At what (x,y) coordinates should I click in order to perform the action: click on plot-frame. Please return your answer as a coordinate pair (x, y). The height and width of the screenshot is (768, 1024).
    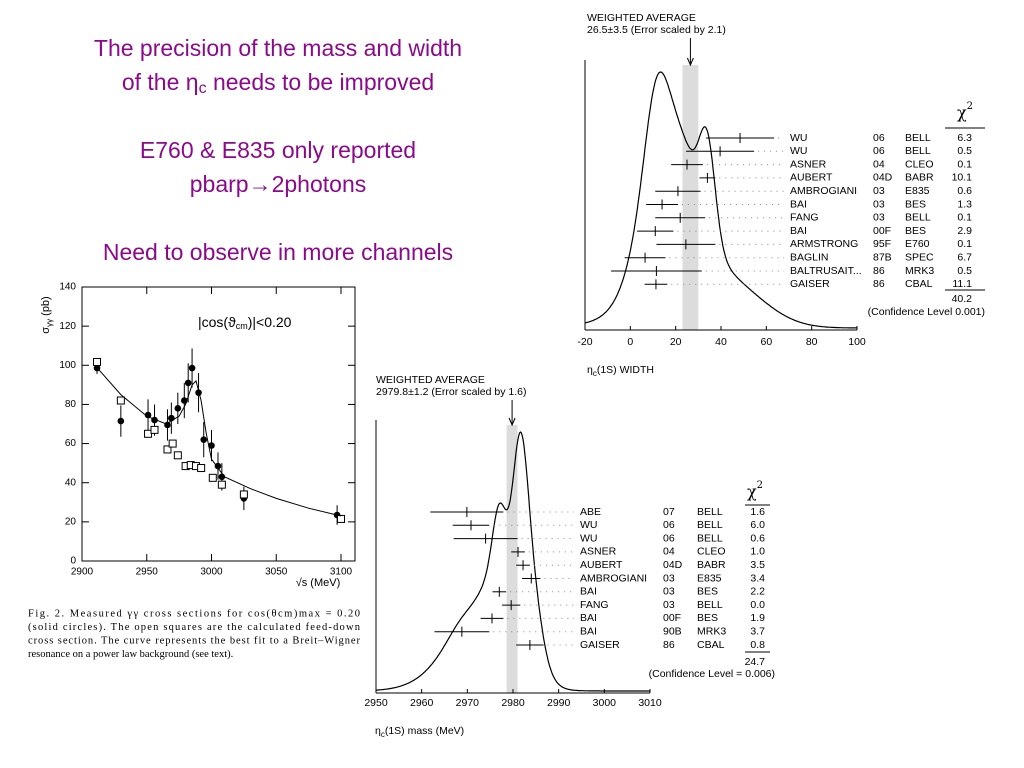
    Looking at the image, I should click on (218, 424).